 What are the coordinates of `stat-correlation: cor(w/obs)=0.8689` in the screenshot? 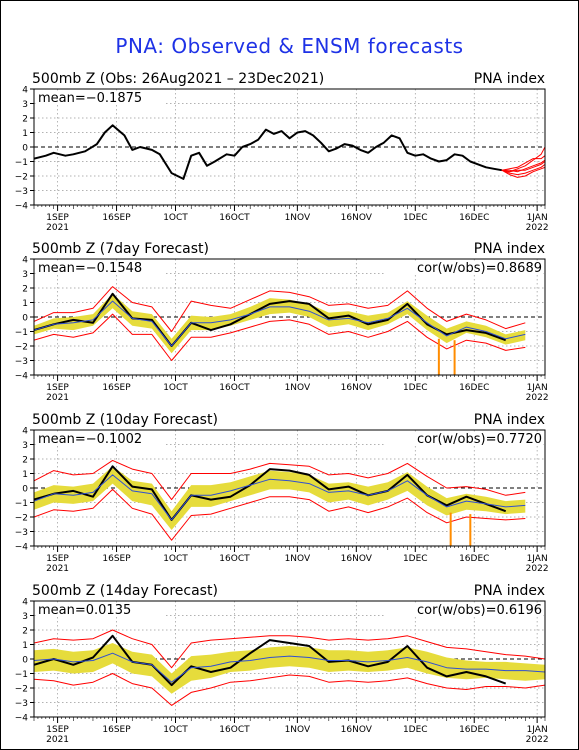 It's located at (479, 268).